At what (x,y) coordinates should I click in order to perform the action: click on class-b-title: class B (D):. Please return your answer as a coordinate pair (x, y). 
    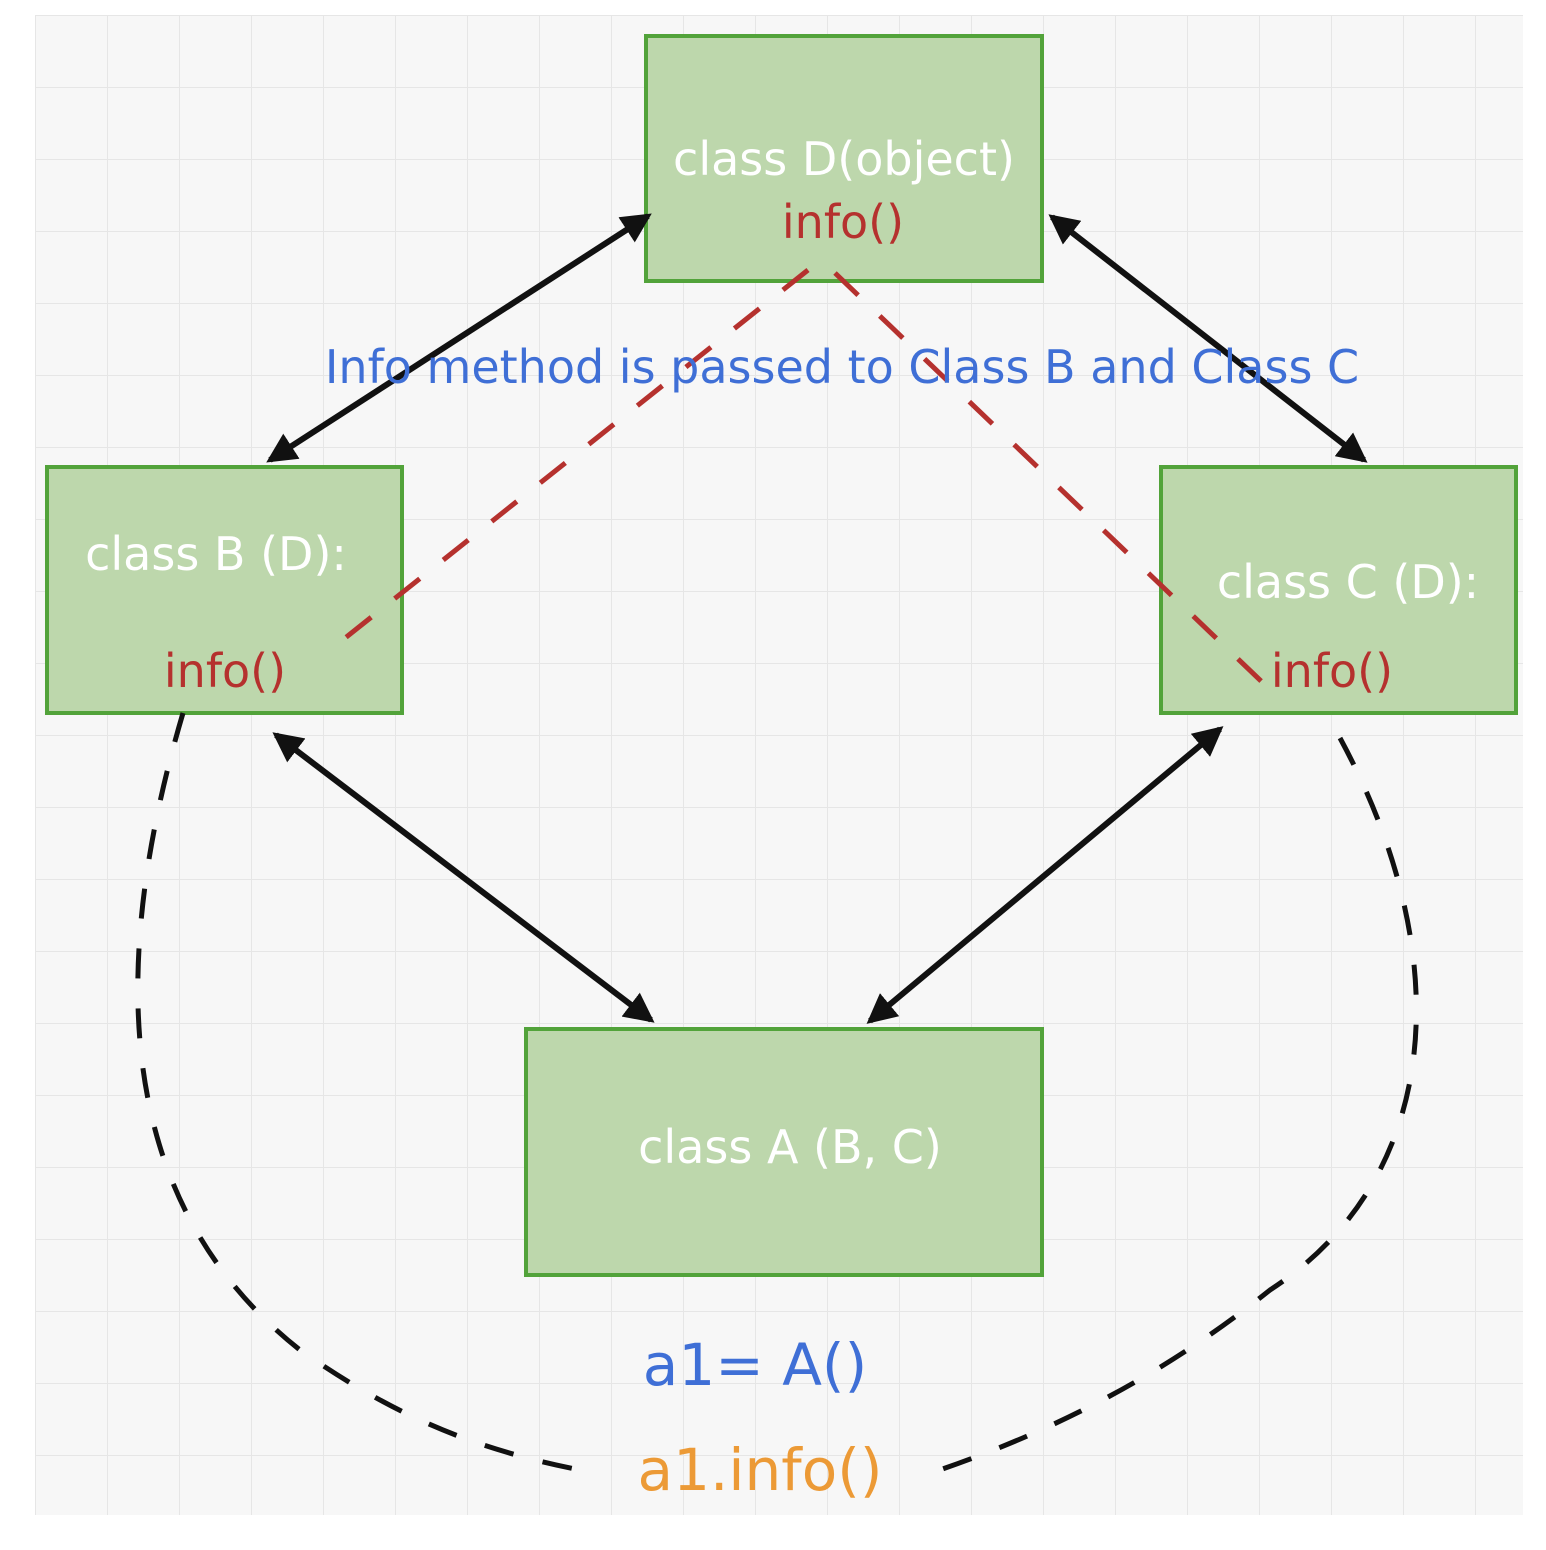
    Looking at the image, I should click on (216, 554).